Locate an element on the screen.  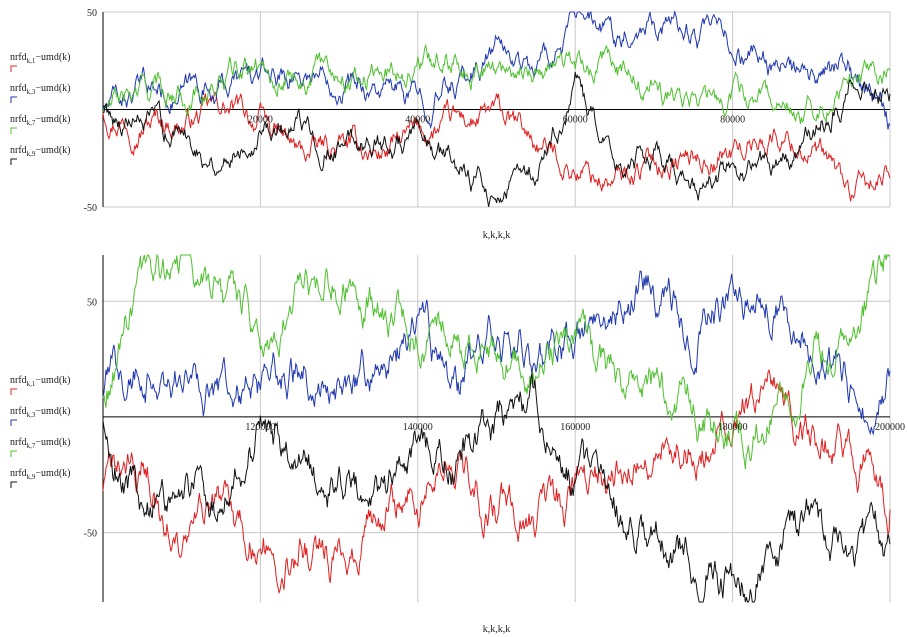
x-tick-label: 80000 is located at coordinates (732, 120).